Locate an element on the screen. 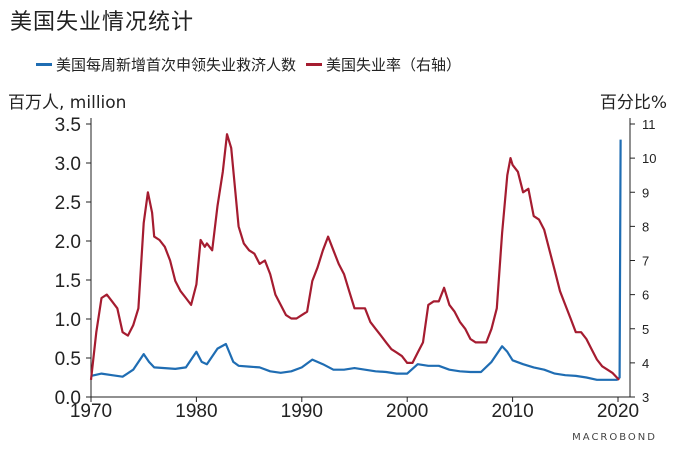 This screenshot has width=675, height=453. right-tick-label: 4 is located at coordinates (645, 363).